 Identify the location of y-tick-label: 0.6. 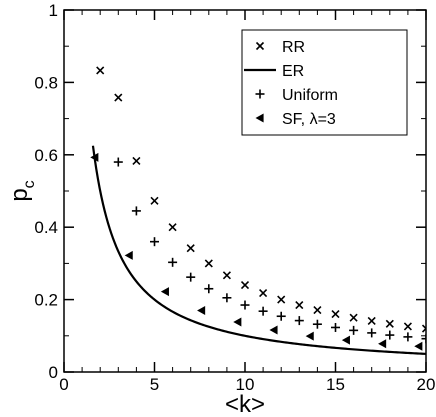
(46, 155).